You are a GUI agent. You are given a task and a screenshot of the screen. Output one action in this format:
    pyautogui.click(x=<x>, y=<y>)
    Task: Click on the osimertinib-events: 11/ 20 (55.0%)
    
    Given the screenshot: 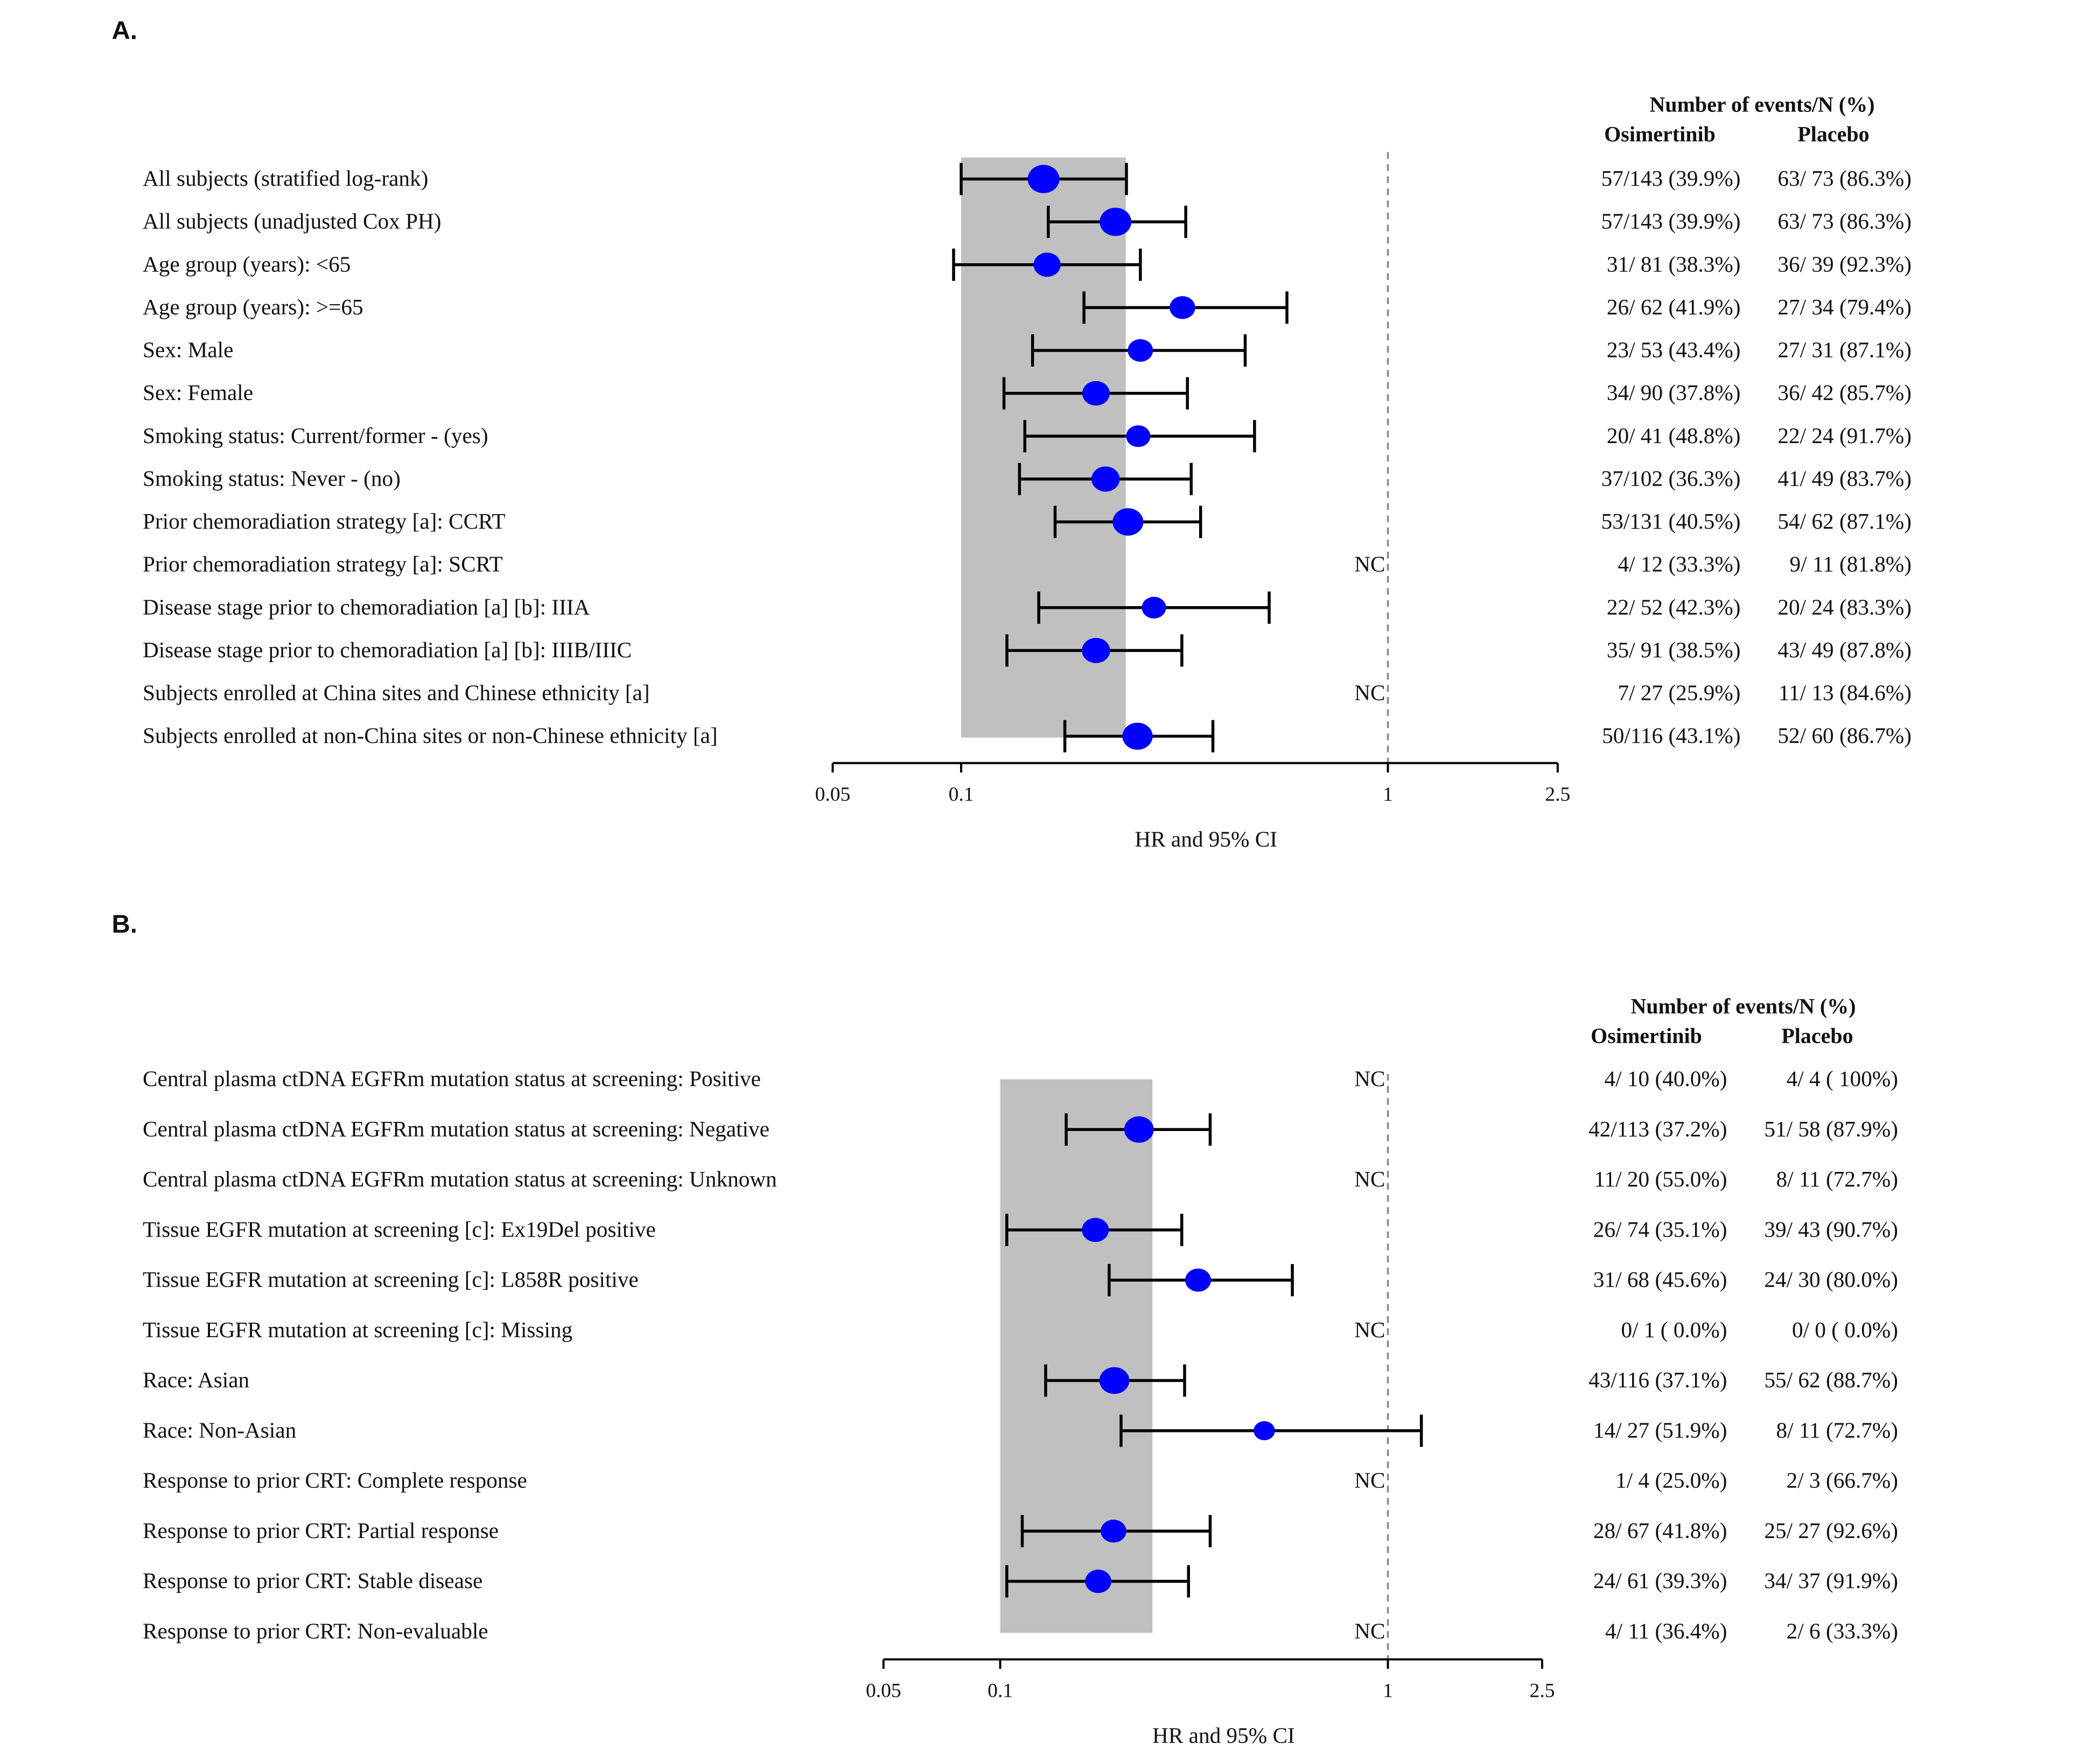 What is the action you would take?
    pyautogui.click(x=1660, y=1179)
    